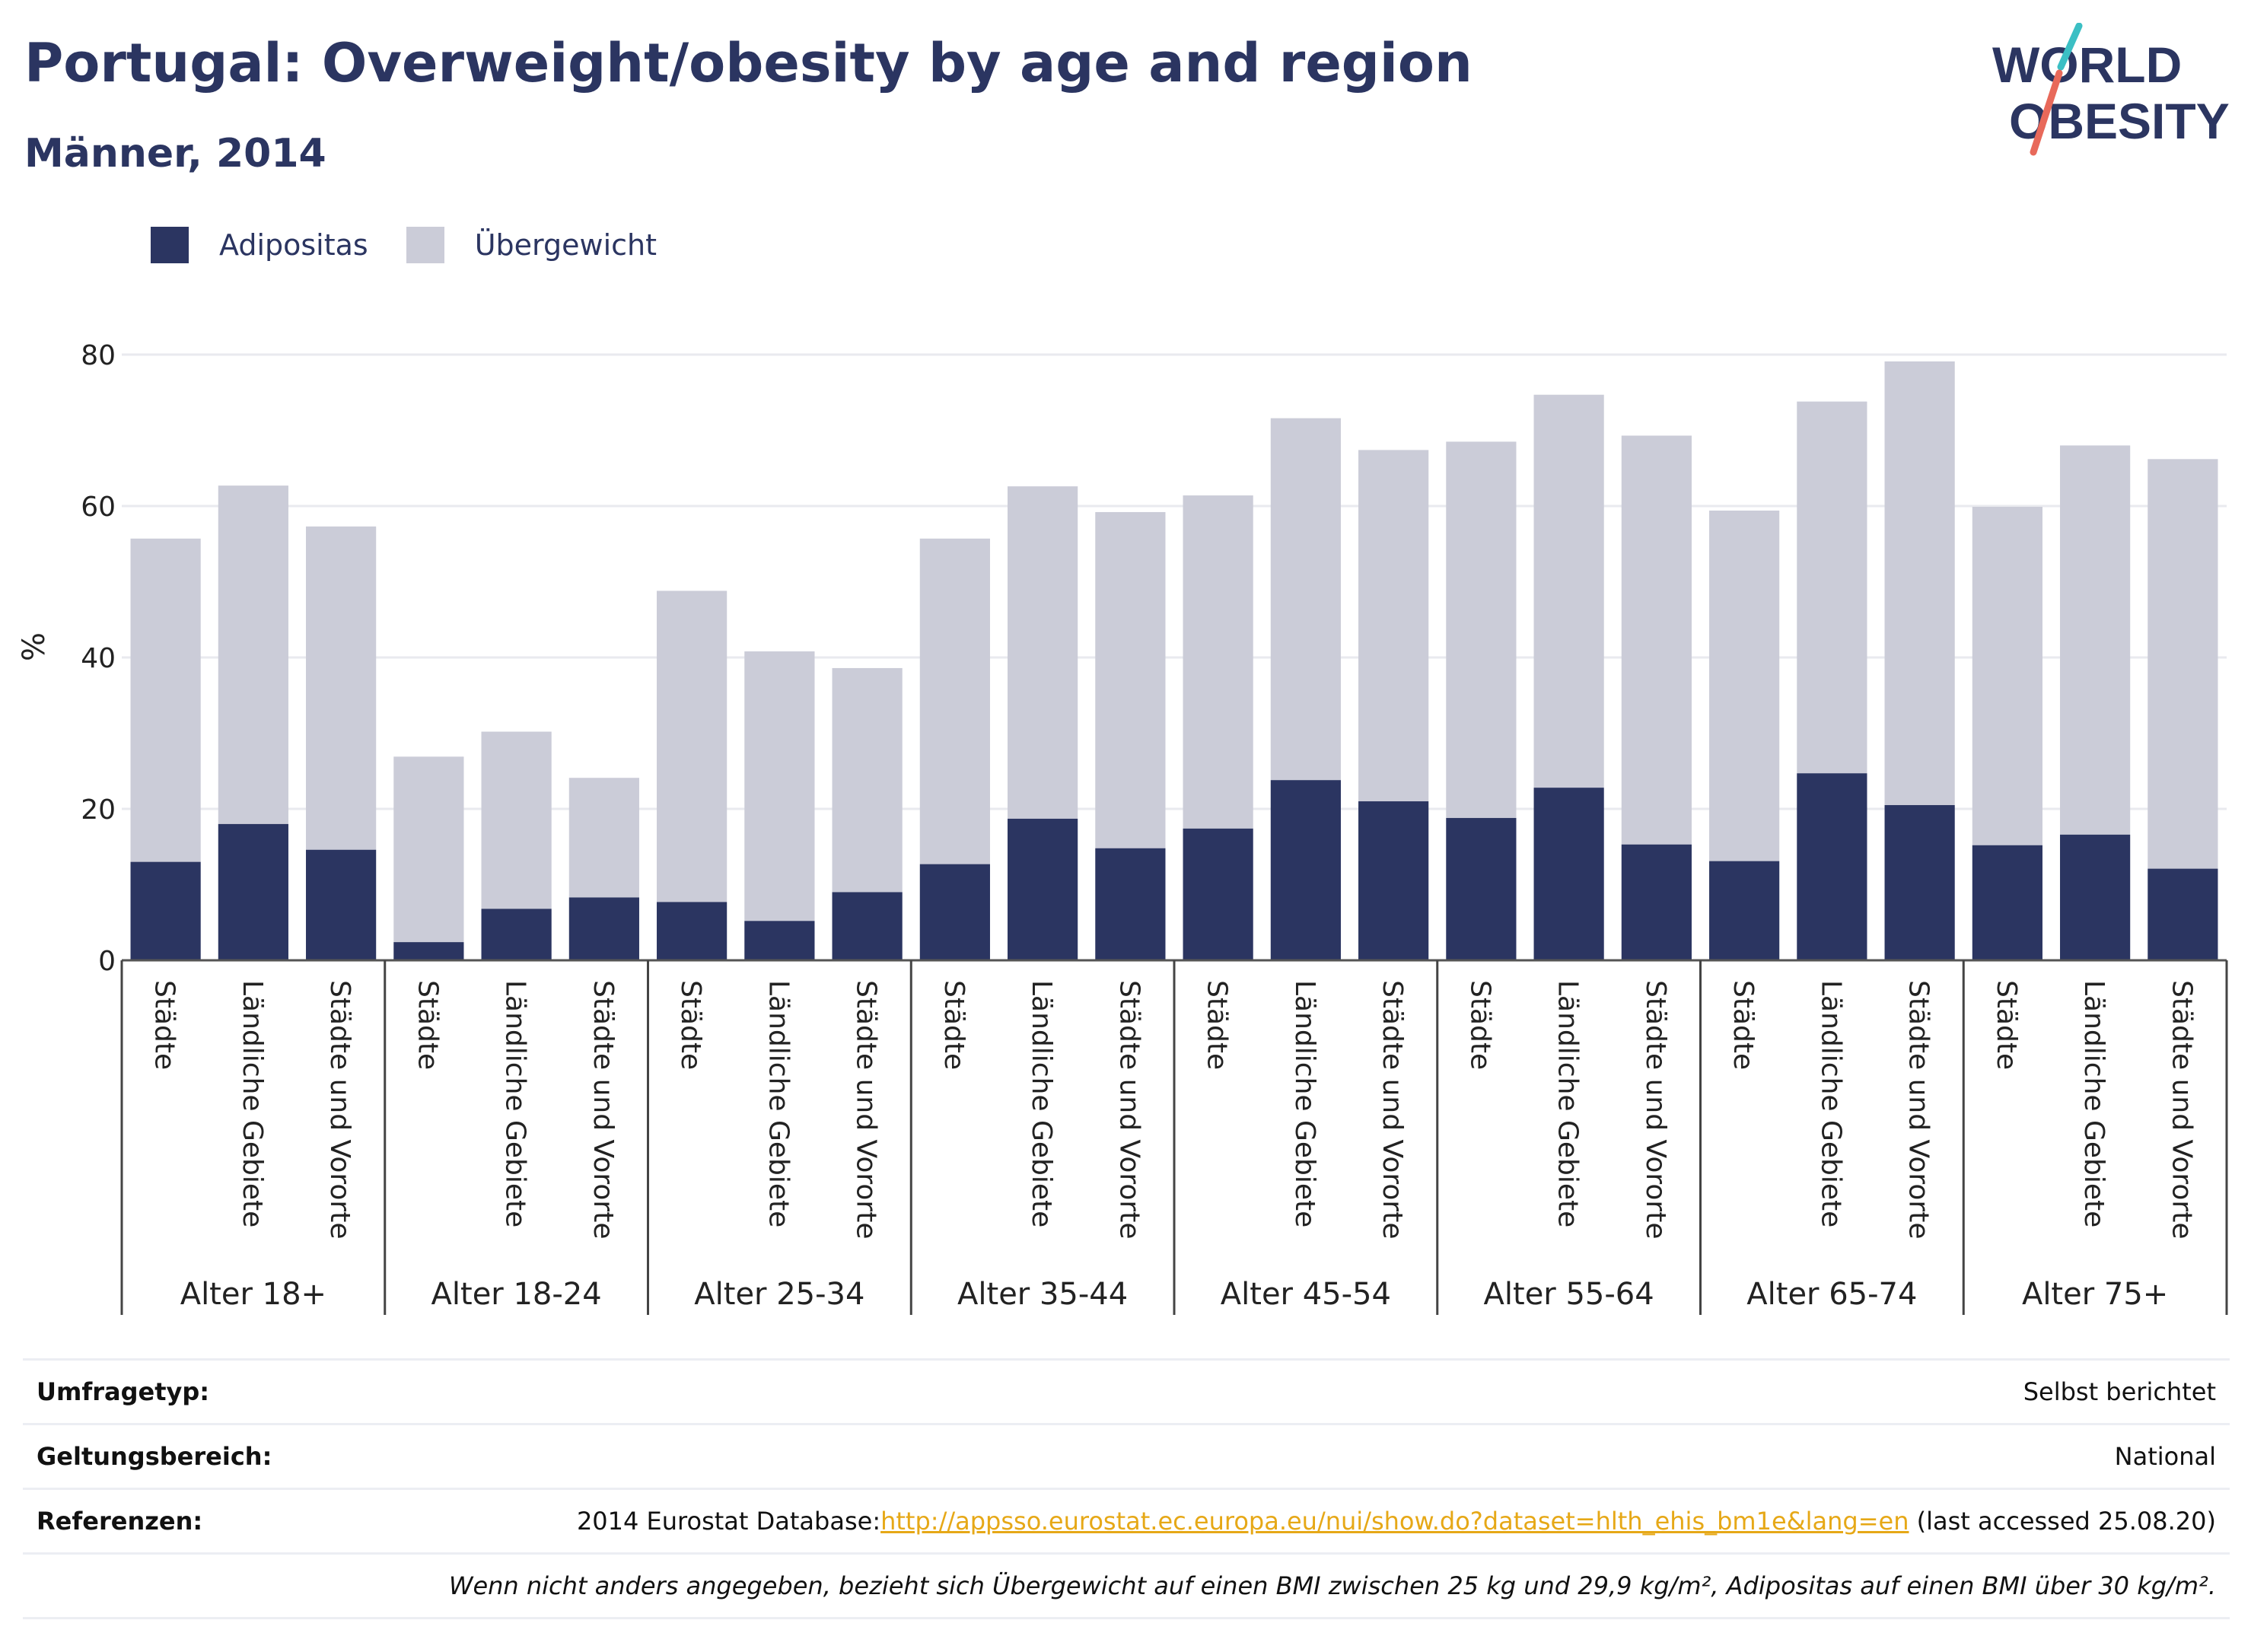  I want to click on x-category-label-11: Städte und Vororte, so click(1129, 1109).